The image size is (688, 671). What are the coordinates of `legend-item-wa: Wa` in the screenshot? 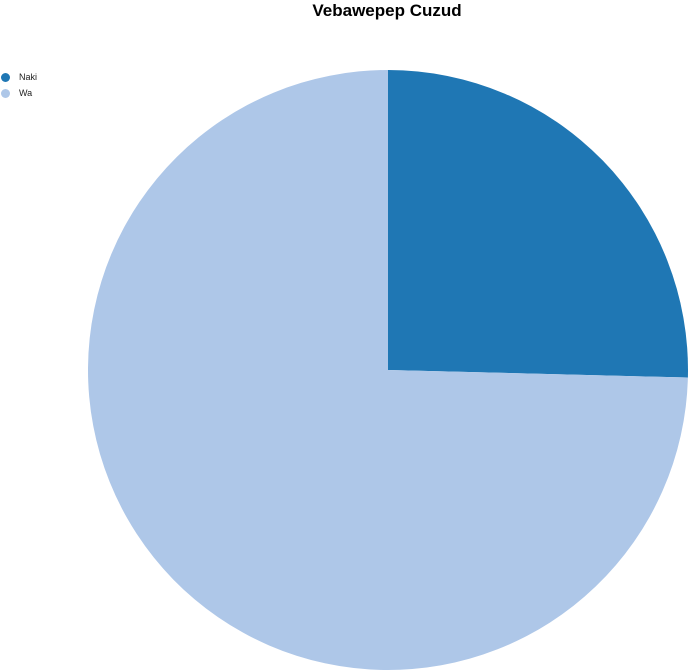 It's located at (19, 93).